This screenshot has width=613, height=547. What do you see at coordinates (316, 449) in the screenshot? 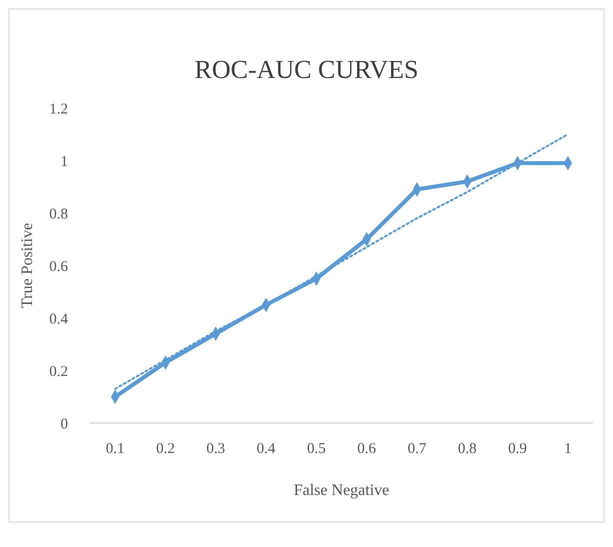
I see `x-tick-label: 0.5` at bounding box center [316, 449].